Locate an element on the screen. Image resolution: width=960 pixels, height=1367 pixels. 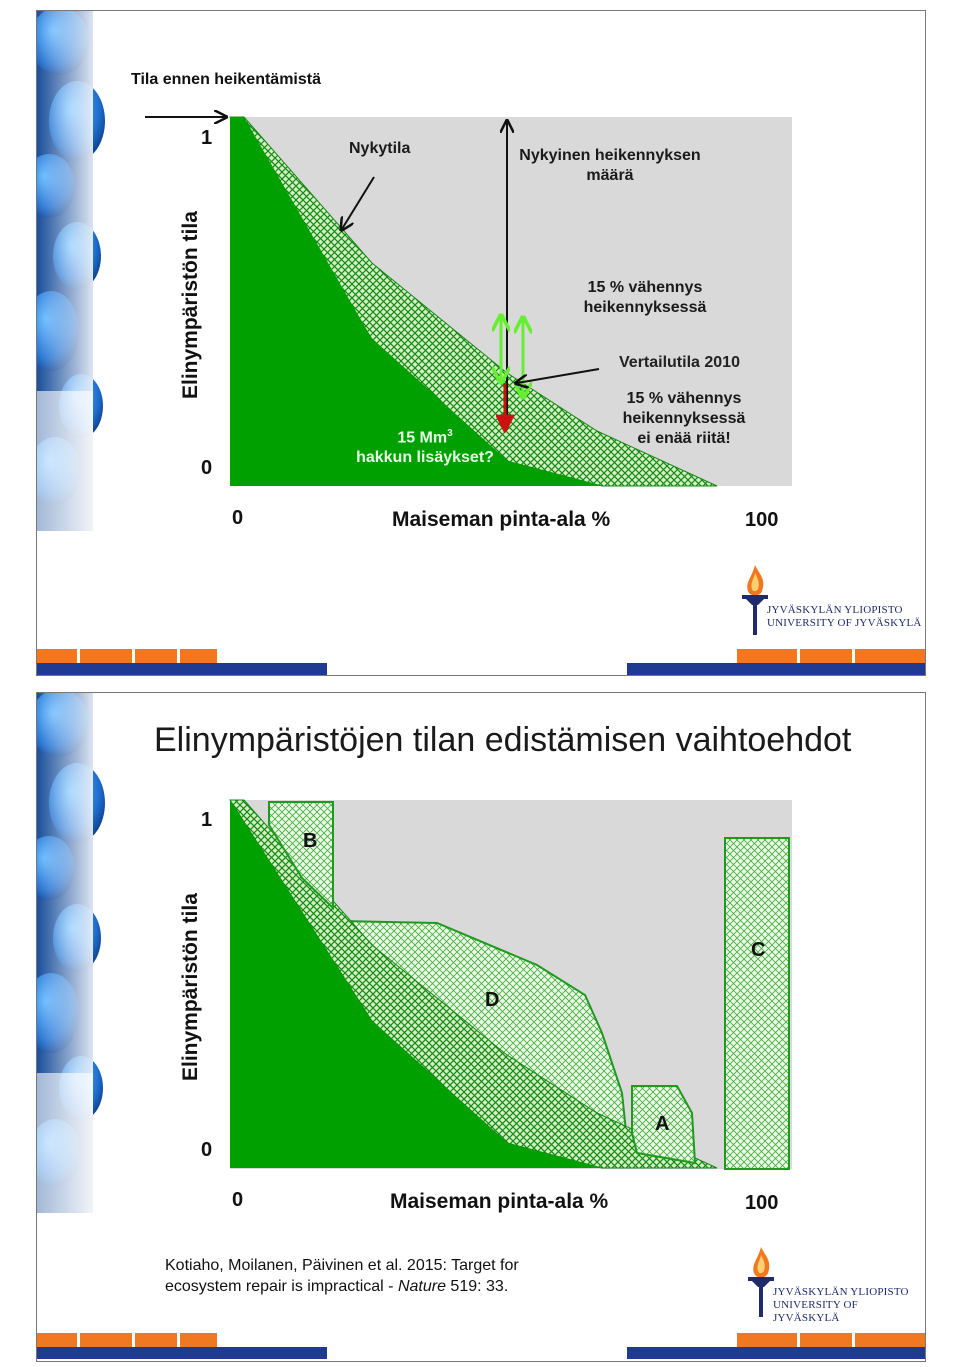
region-c-label: C is located at coordinates (758, 950).